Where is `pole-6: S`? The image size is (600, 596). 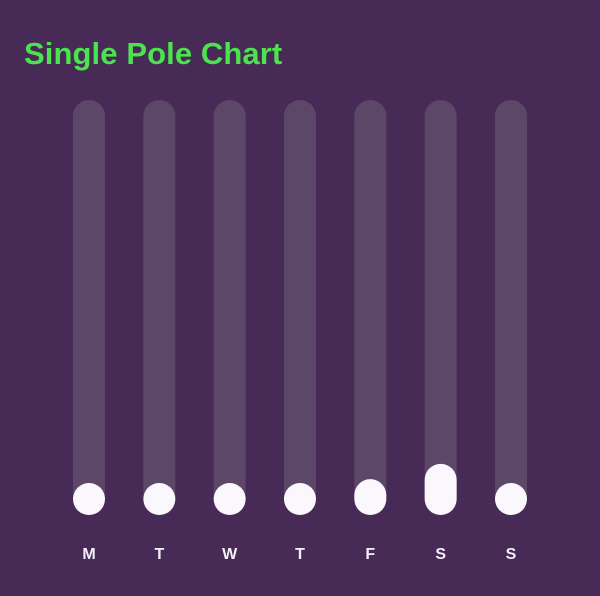
pole-6: S is located at coordinates (510, 331).